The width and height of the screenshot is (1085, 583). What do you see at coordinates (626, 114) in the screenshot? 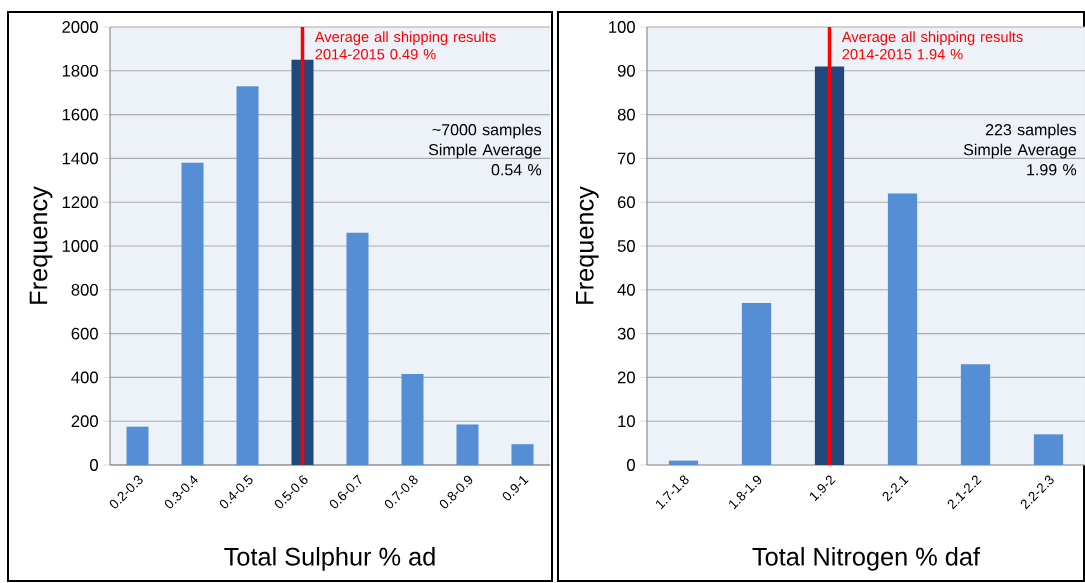
I see `y-tick-label: 80` at bounding box center [626, 114].